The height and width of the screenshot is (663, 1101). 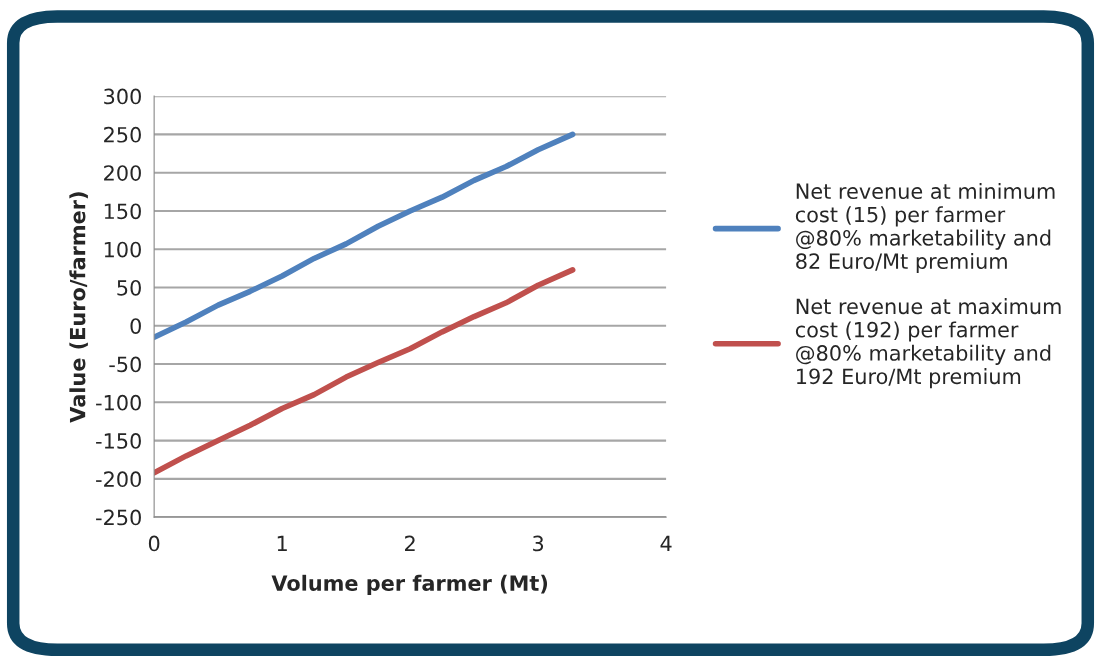 I want to click on x-tick-label: 3, so click(x=538, y=543).